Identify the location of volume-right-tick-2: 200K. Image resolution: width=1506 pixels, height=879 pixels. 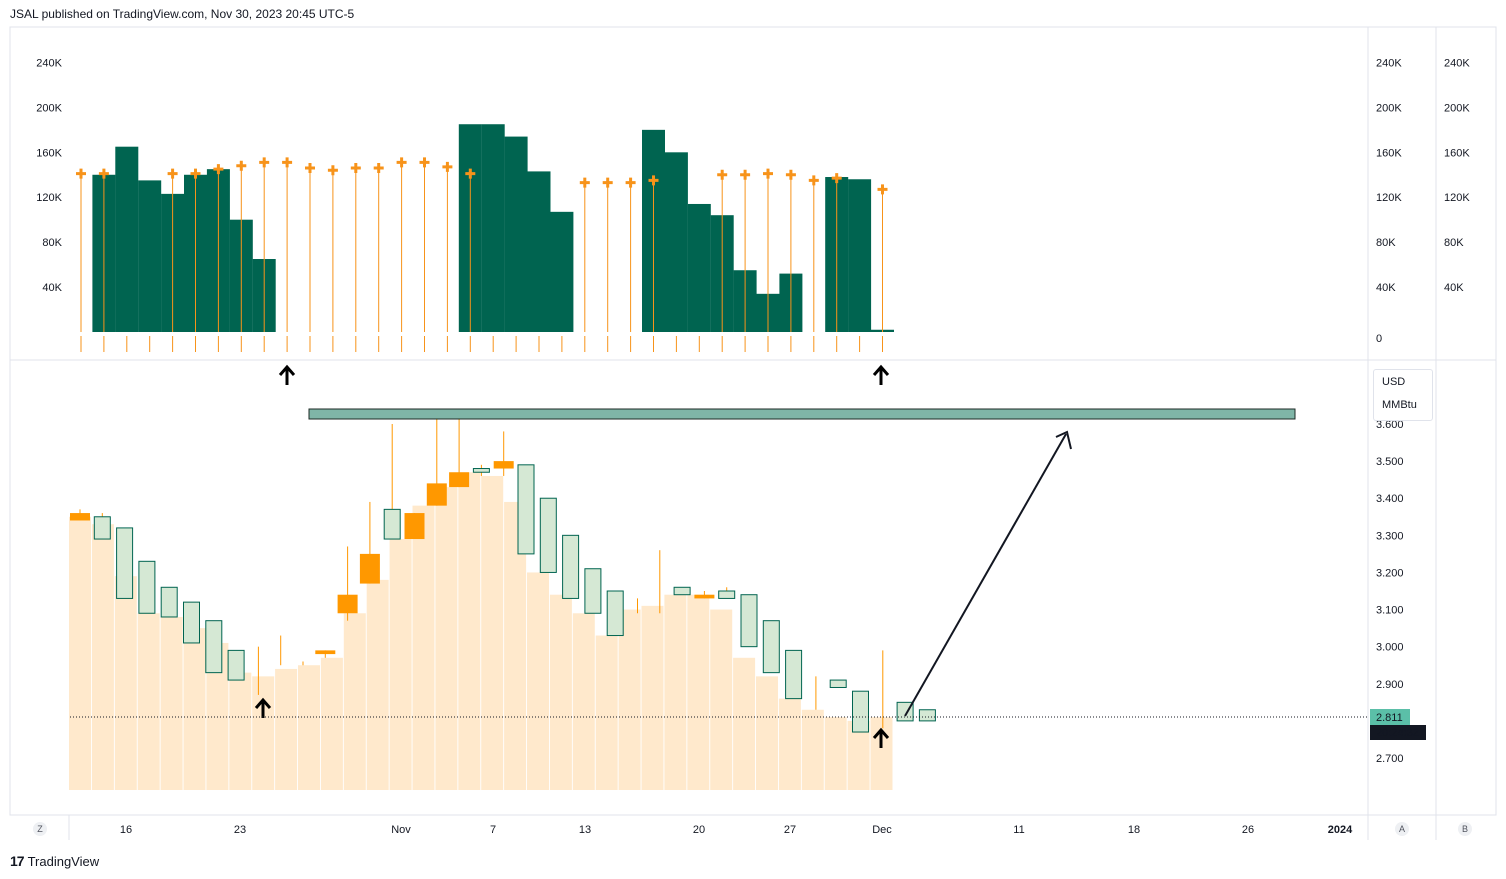
(1457, 108).